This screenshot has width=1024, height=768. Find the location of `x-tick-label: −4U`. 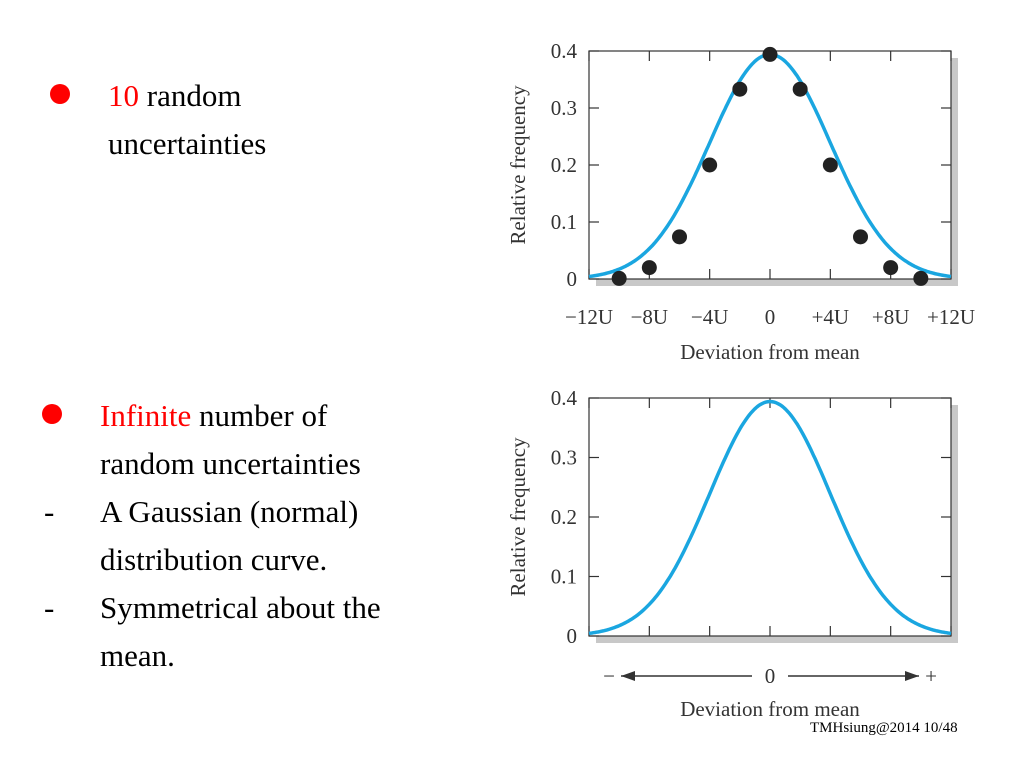

x-tick-label: −4U is located at coordinates (710, 317).